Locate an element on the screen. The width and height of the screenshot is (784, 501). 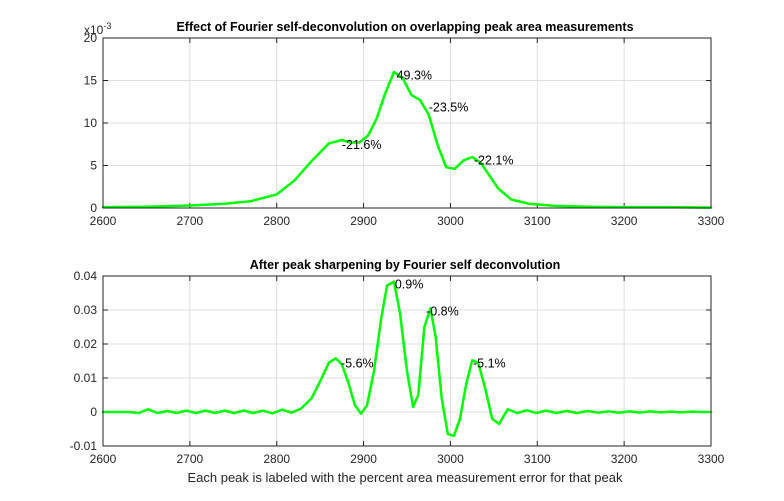
bottom-y-tick-label: 0 is located at coordinates (93, 412).